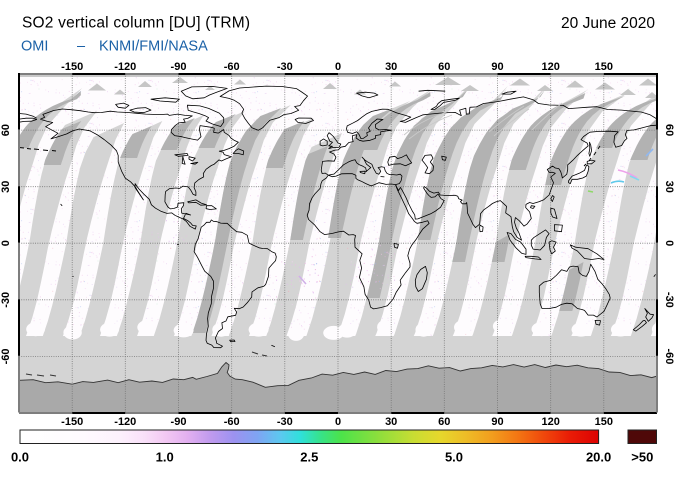 Image resolution: width=676 pixels, height=485 pixels. What do you see at coordinates (608, 23) in the screenshot?
I see `svg-text: 20 June 2020` at bounding box center [608, 23].